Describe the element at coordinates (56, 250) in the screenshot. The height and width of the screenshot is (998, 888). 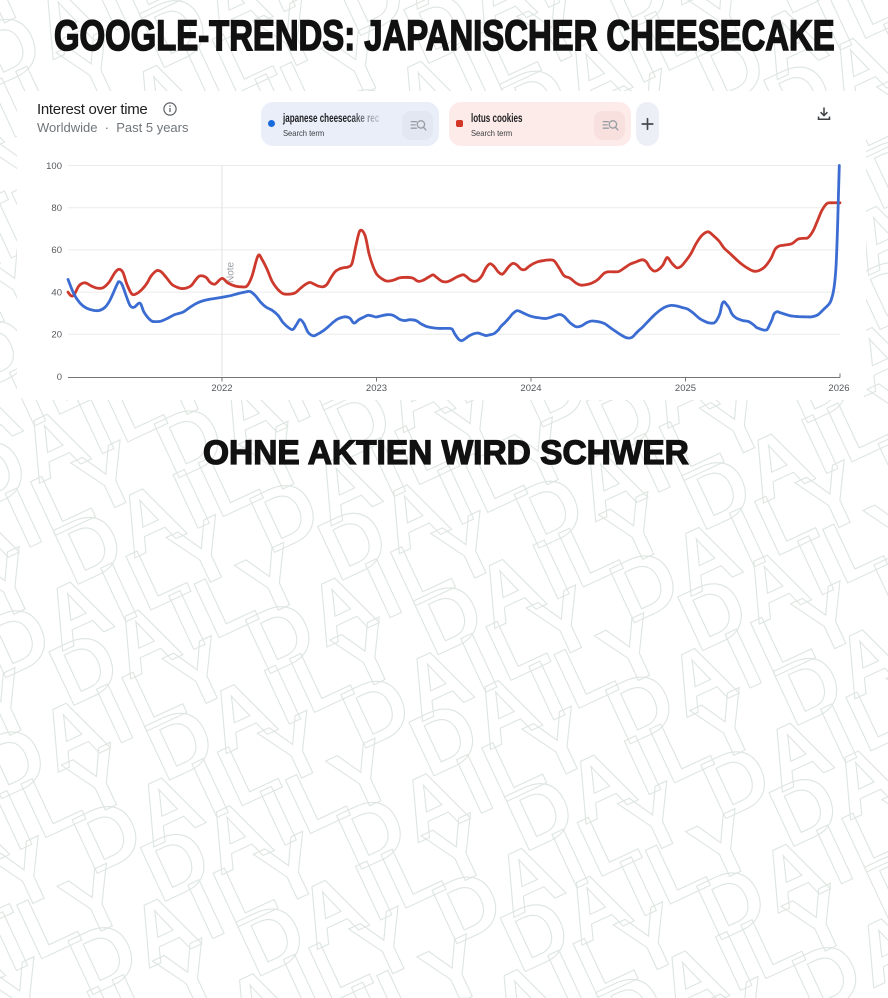
I see `svg-text: 60` at that location.